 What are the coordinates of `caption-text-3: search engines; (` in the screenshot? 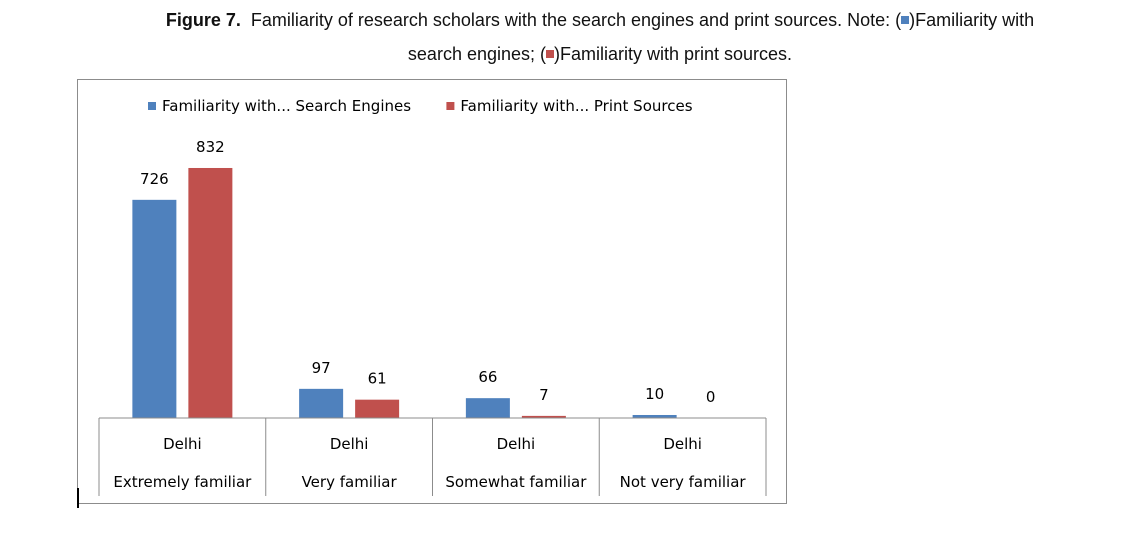 It's located at (476, 54).